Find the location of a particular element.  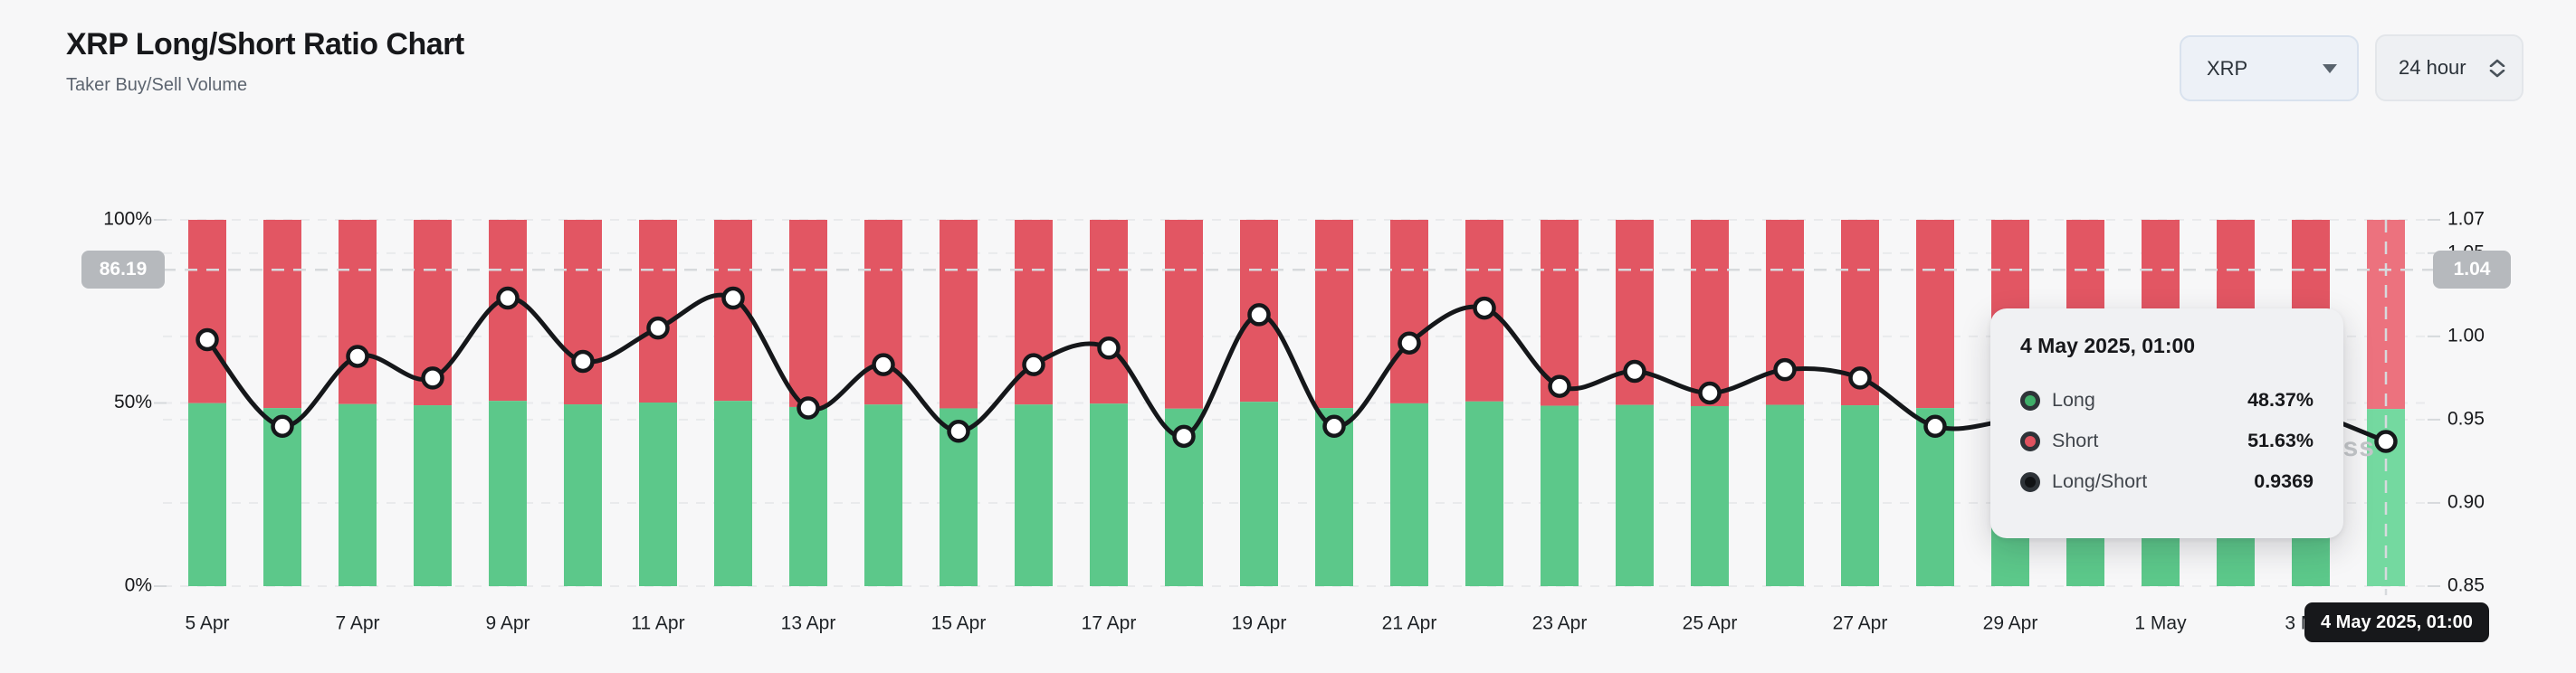

tooltip-row-ratio: Long/Short 0.9369 is located at coordinates (2167, 481).